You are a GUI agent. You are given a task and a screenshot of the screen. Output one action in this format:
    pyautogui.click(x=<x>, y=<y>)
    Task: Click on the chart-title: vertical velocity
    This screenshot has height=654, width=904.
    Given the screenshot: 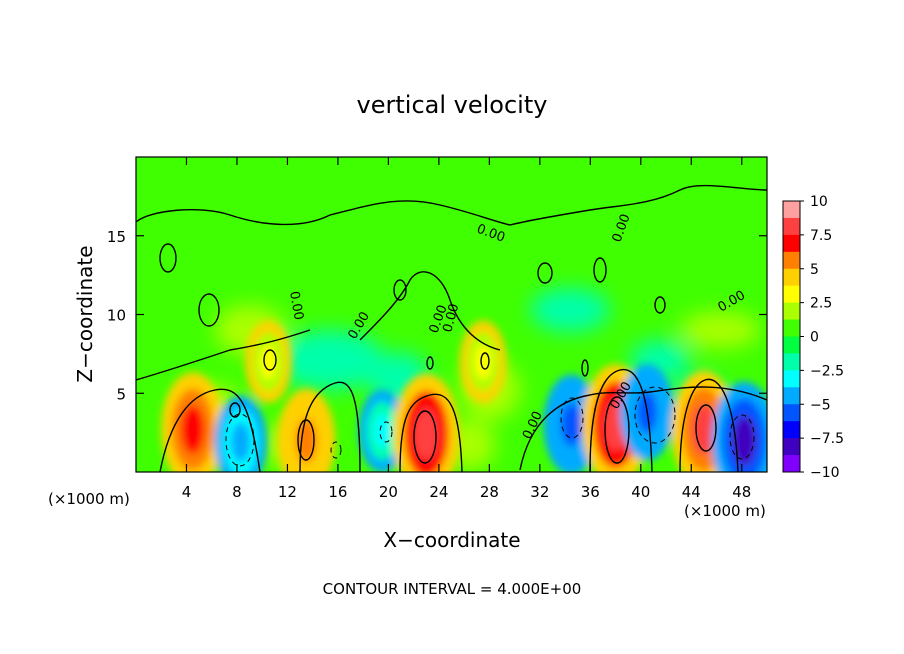 What is the action you would take?
    pyautogui.click(x=452, y=105)
    